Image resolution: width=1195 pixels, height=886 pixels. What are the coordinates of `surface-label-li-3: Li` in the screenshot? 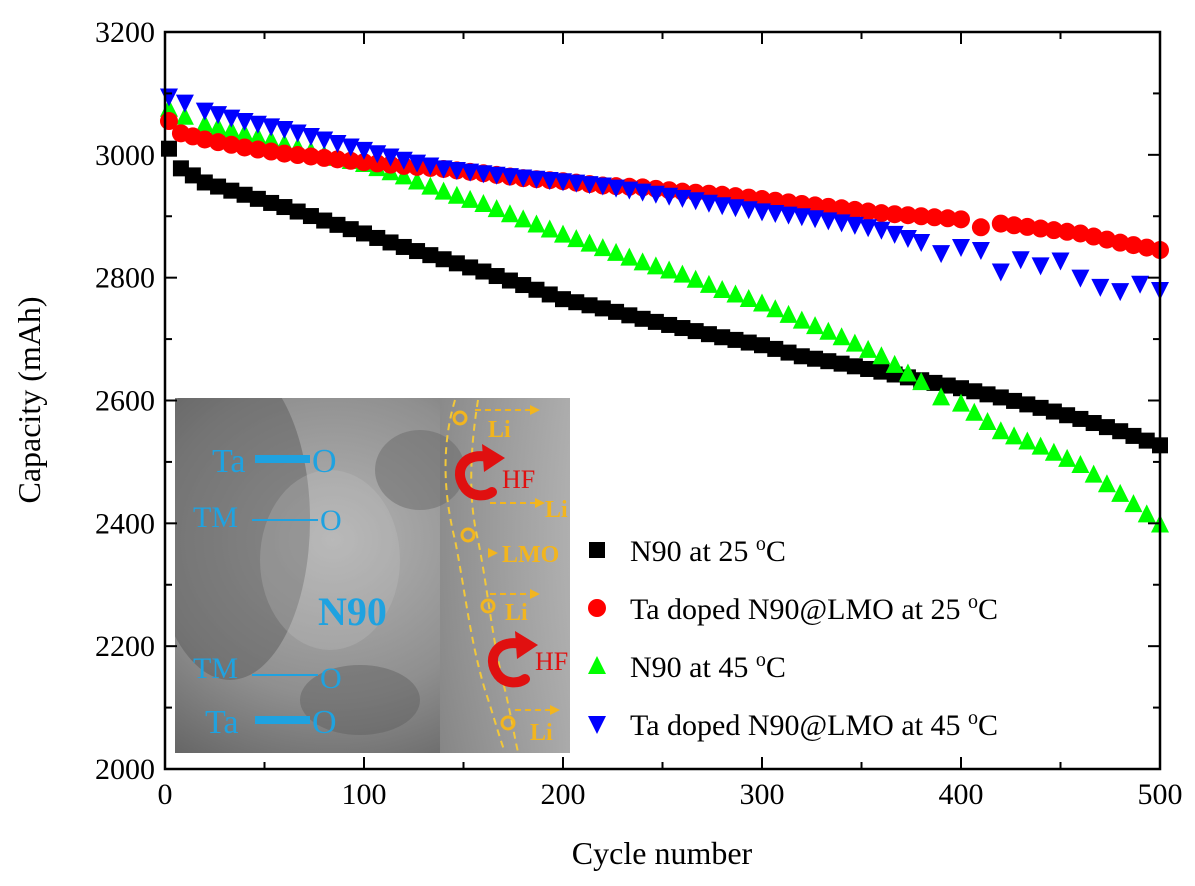 It's located at (515, 607).